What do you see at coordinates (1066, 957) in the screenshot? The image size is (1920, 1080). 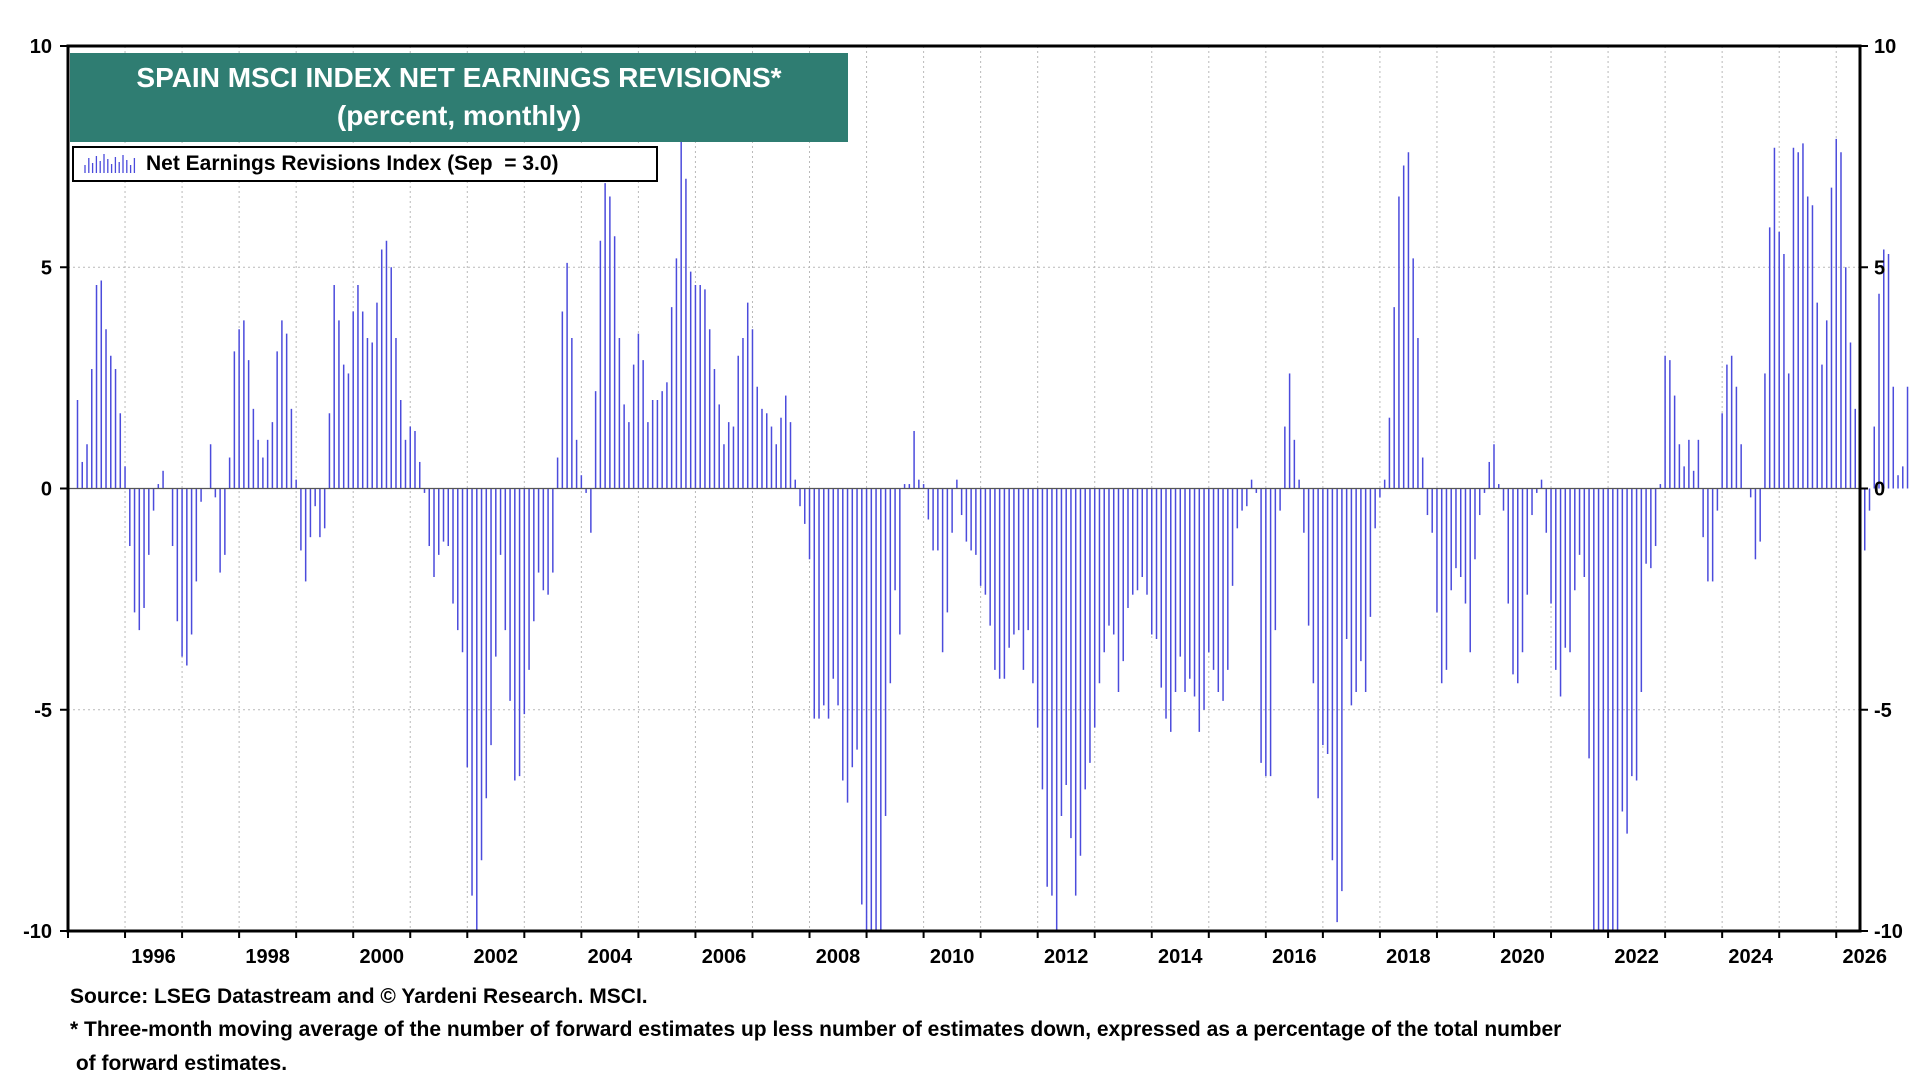 I see `x-tick-label: 2012` at bounding box center [1066, 957].